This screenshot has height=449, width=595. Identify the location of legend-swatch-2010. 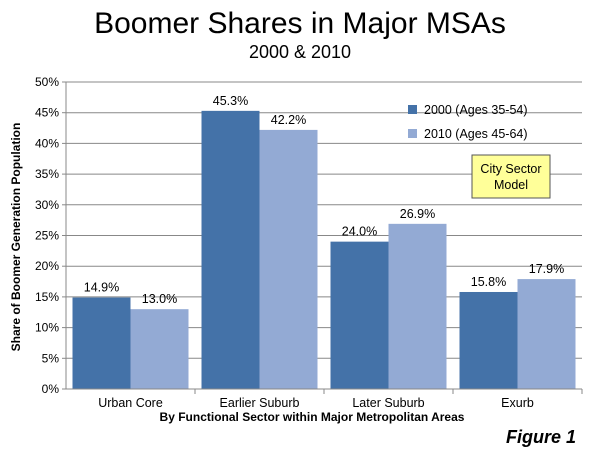
(412, 133).